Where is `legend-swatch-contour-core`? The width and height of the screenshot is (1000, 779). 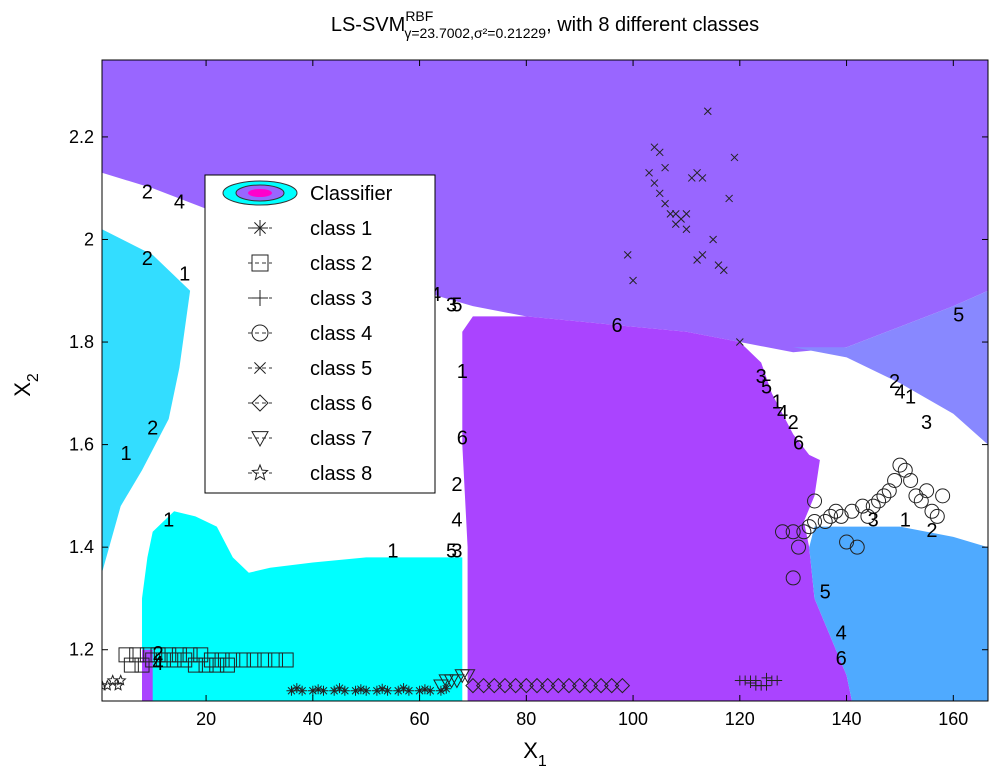 legend-swatch-contour-core is located at coordinates (260, 193).